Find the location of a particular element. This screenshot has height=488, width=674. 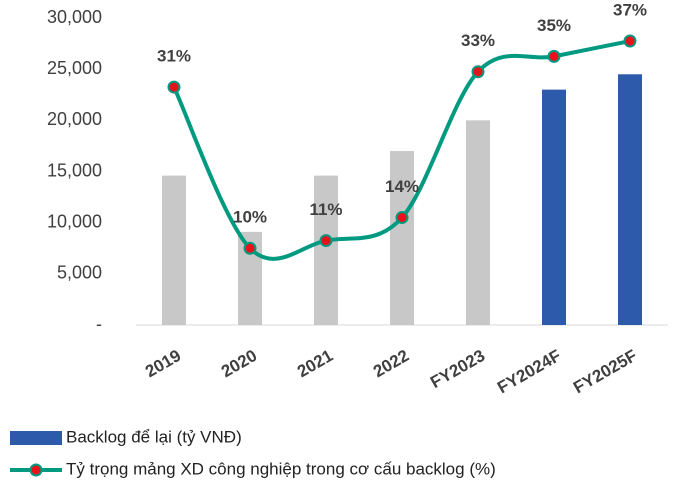

legend-label: Backlog để lại (tỷ VNĐ) is located at coordinates (154, 436).